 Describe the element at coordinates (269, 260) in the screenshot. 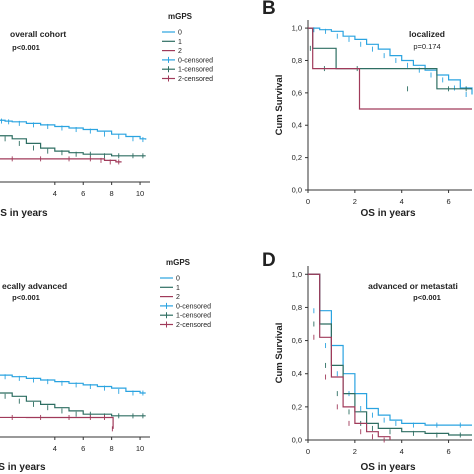

I see `panel-letter: D` at that location.